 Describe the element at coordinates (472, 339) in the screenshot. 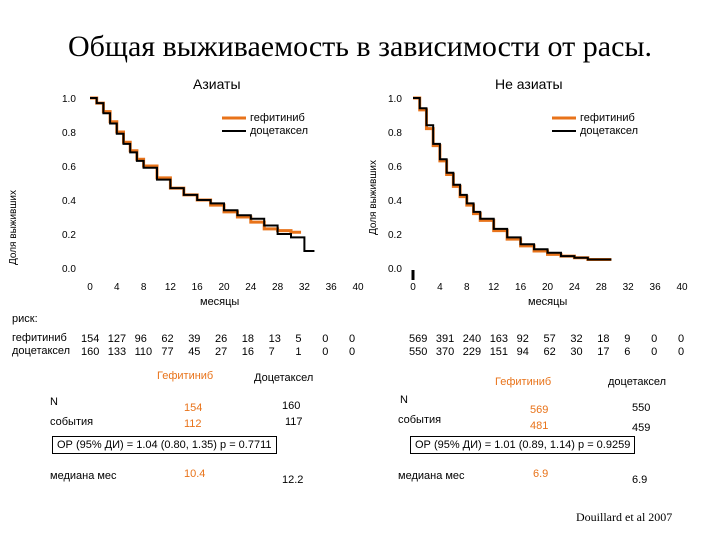

I see `risk-value-gefitinib-non-asian: 240` at that location.